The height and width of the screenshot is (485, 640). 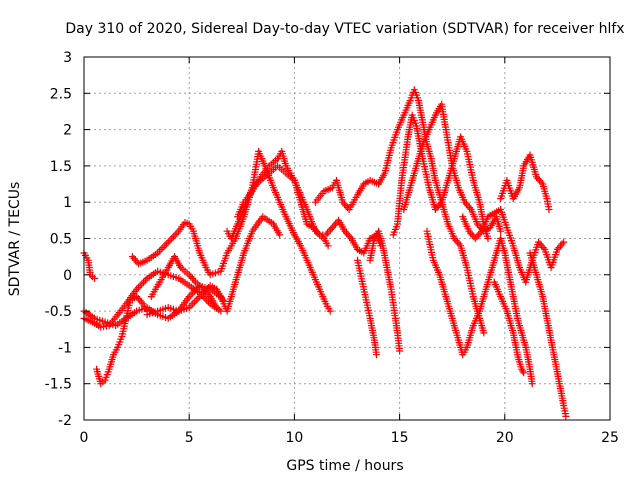 What do you see at coordinates (65, 348) in the screenshot?
I see `y-tick-label: -1` at bounding box center [65, 348].